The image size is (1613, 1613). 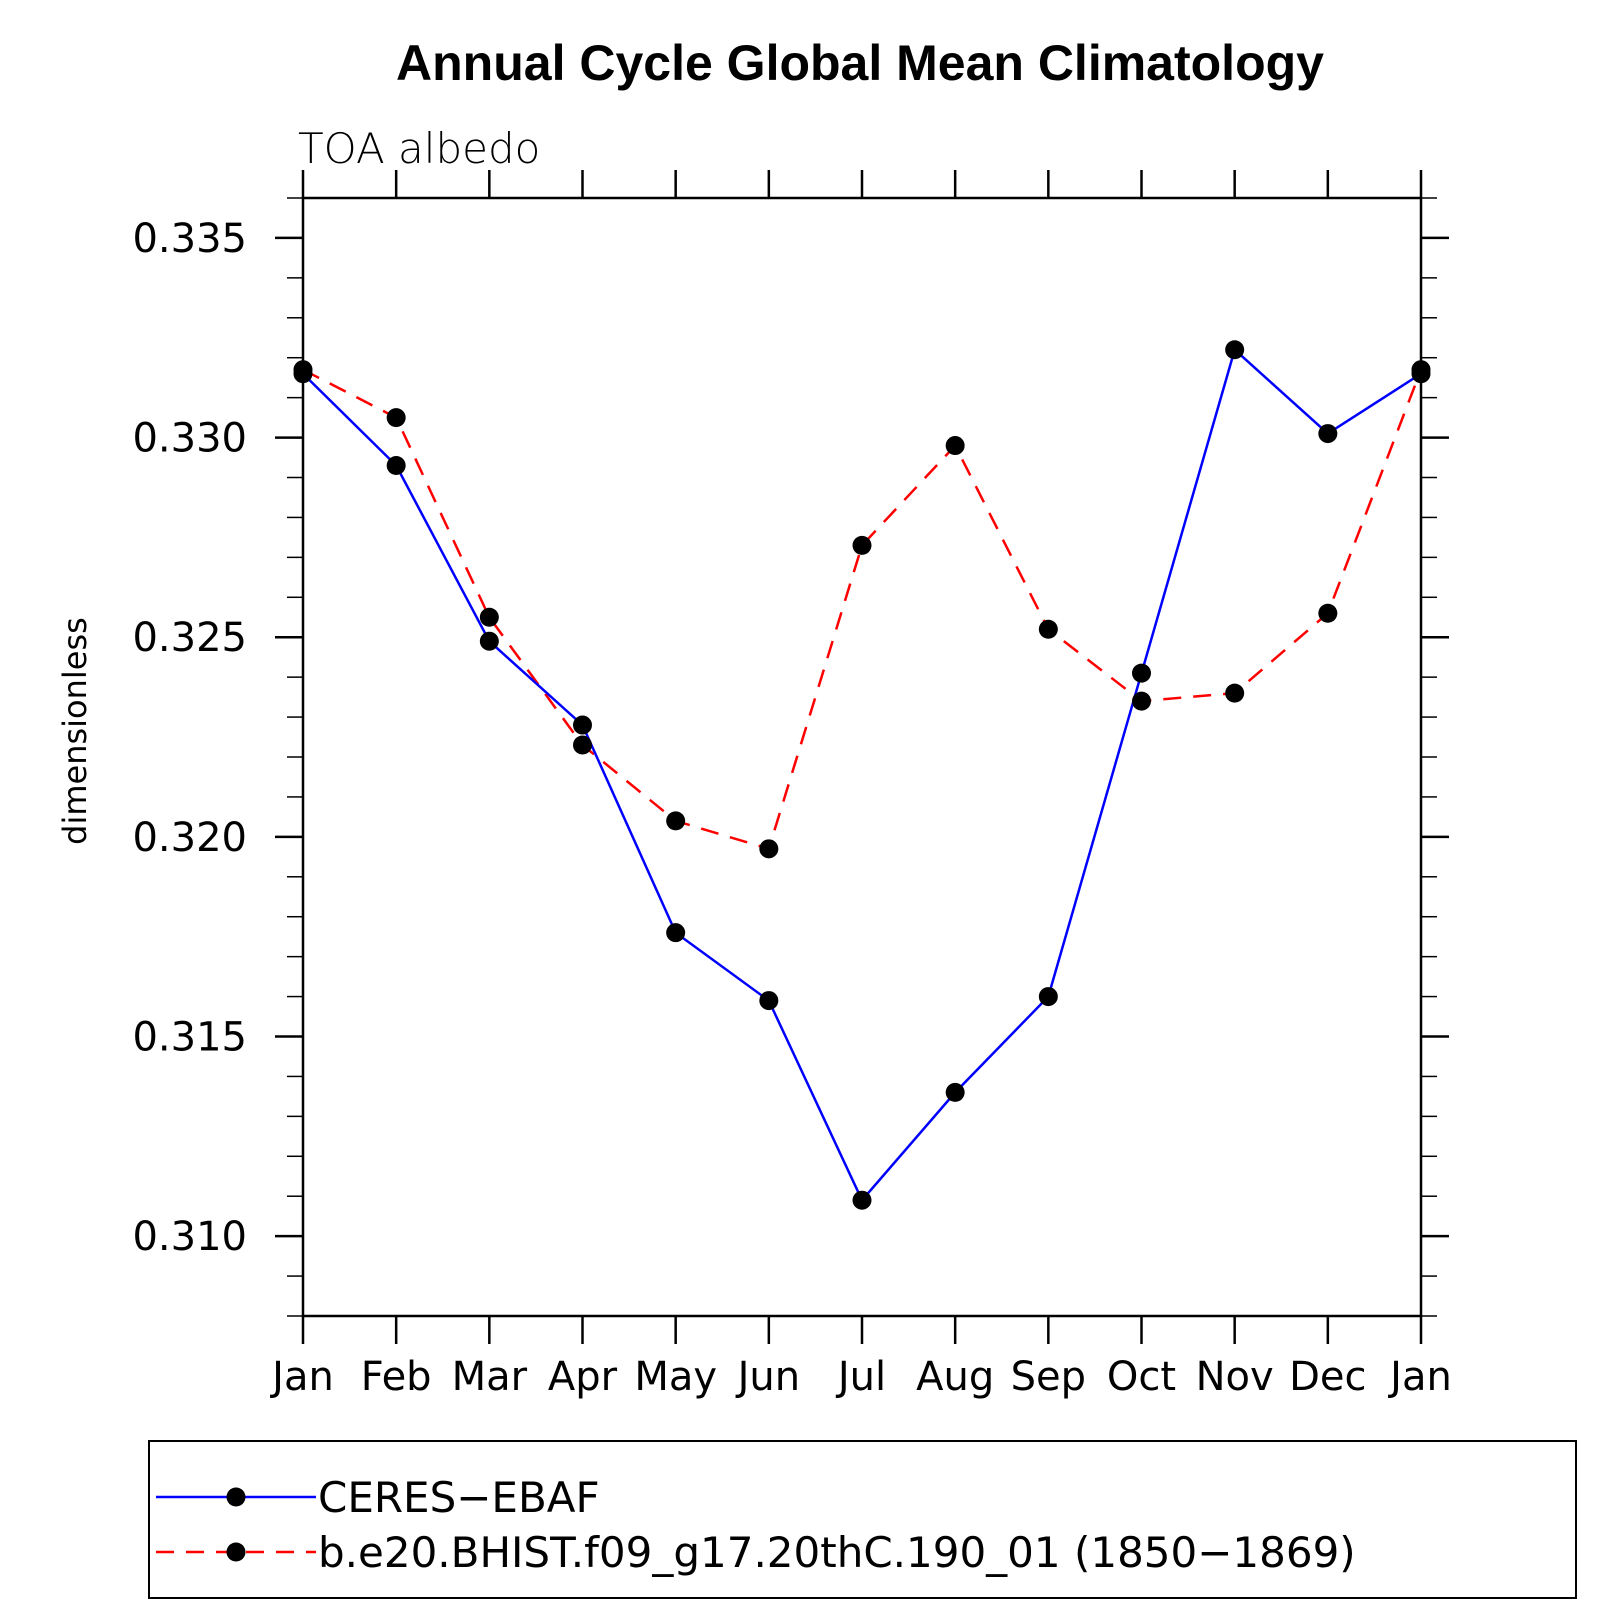 I want to click on x-tick-label: Aug, so click(x=955, y=1377).